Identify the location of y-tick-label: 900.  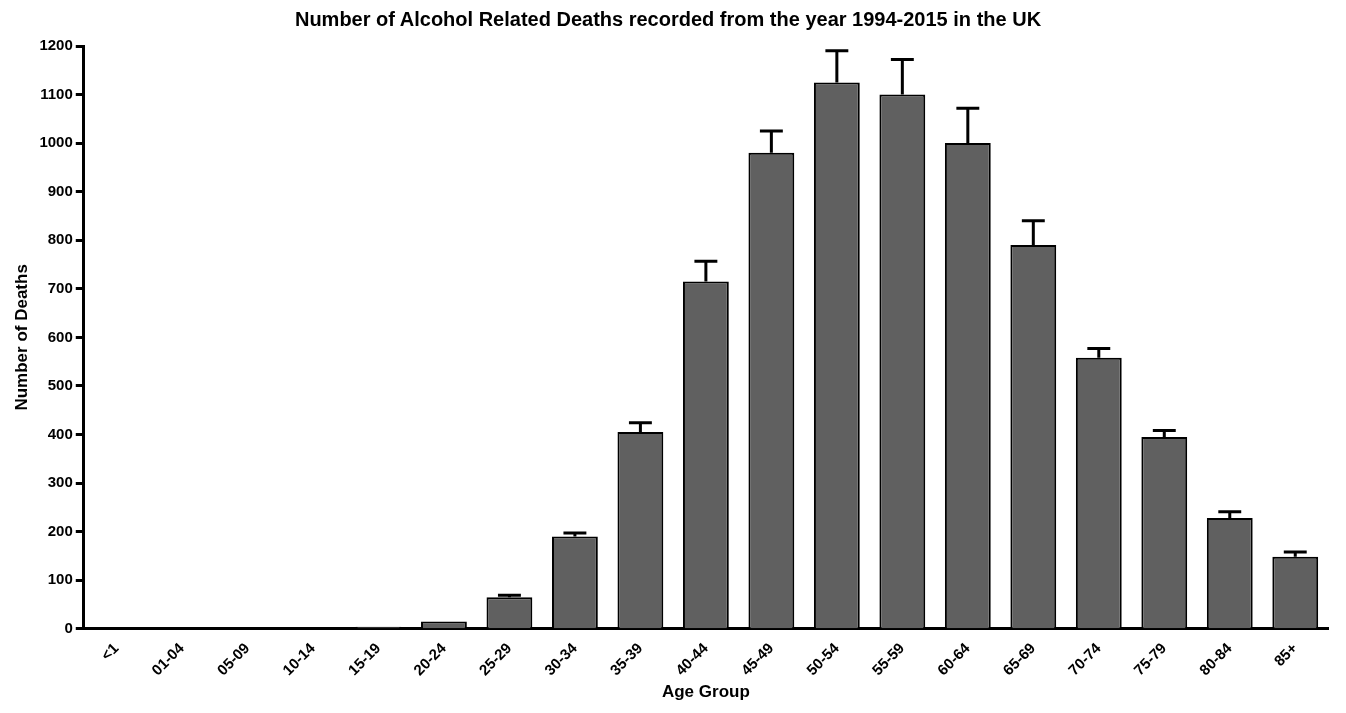
(60, 190).